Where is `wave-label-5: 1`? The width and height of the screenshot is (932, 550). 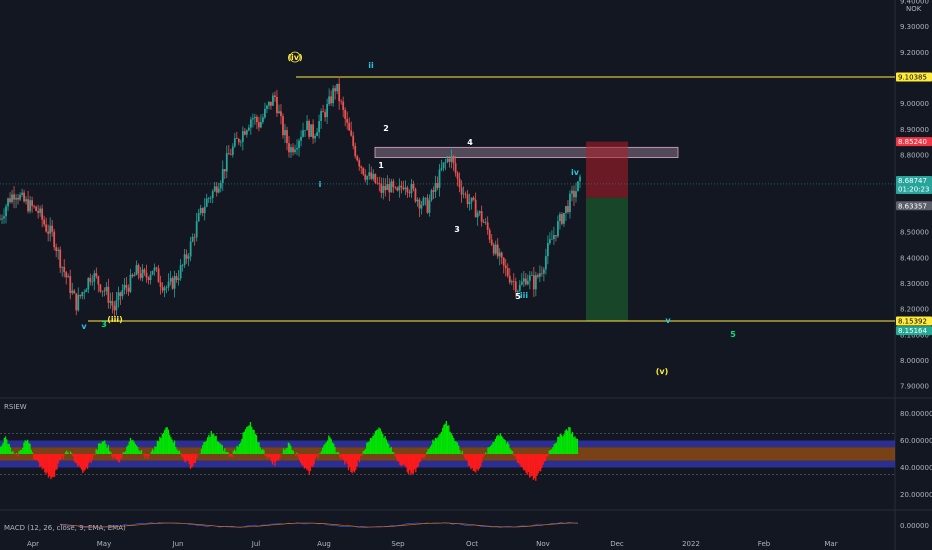
wave-label-5: 1 is located at coordinates (381, 165).